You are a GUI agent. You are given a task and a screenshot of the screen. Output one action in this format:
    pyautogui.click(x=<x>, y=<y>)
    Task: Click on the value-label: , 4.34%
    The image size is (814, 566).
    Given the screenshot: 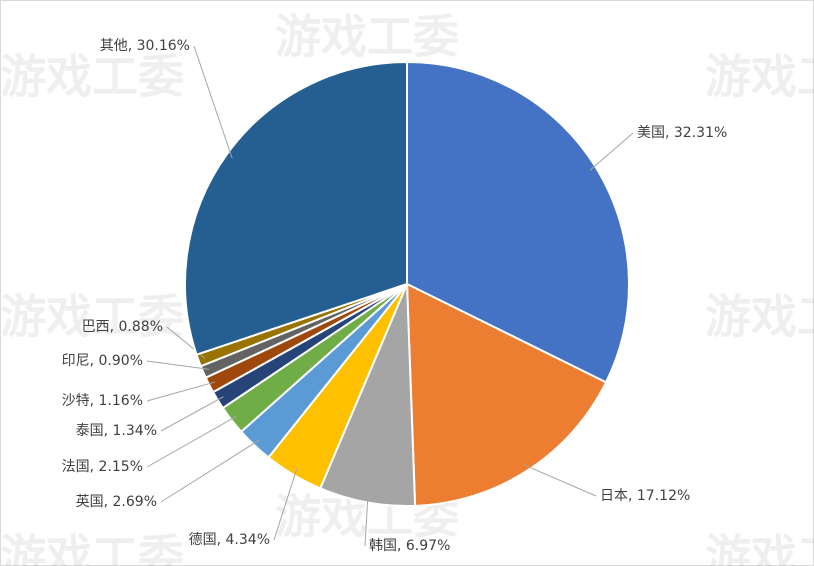 What is the action you would take?
    pyautogui.click(x=243, y=540)
    